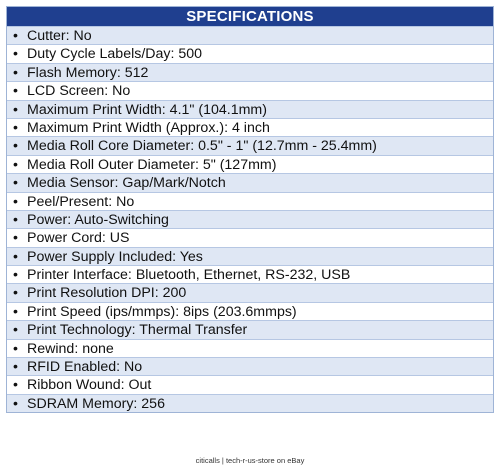 The width and height of the screenshot is (500, 471). Describe the element at coordinates (250, 384) in the screenshot. I see `spec-row: • Ribbon Wound: Out` at that location.